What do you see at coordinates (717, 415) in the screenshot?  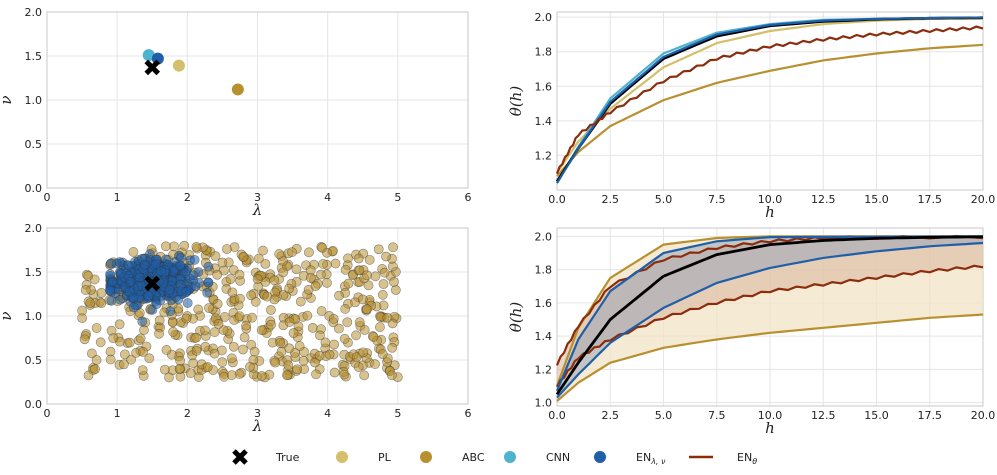 I see `x-tick-label: 7.5` at bounding box center [717, 415].